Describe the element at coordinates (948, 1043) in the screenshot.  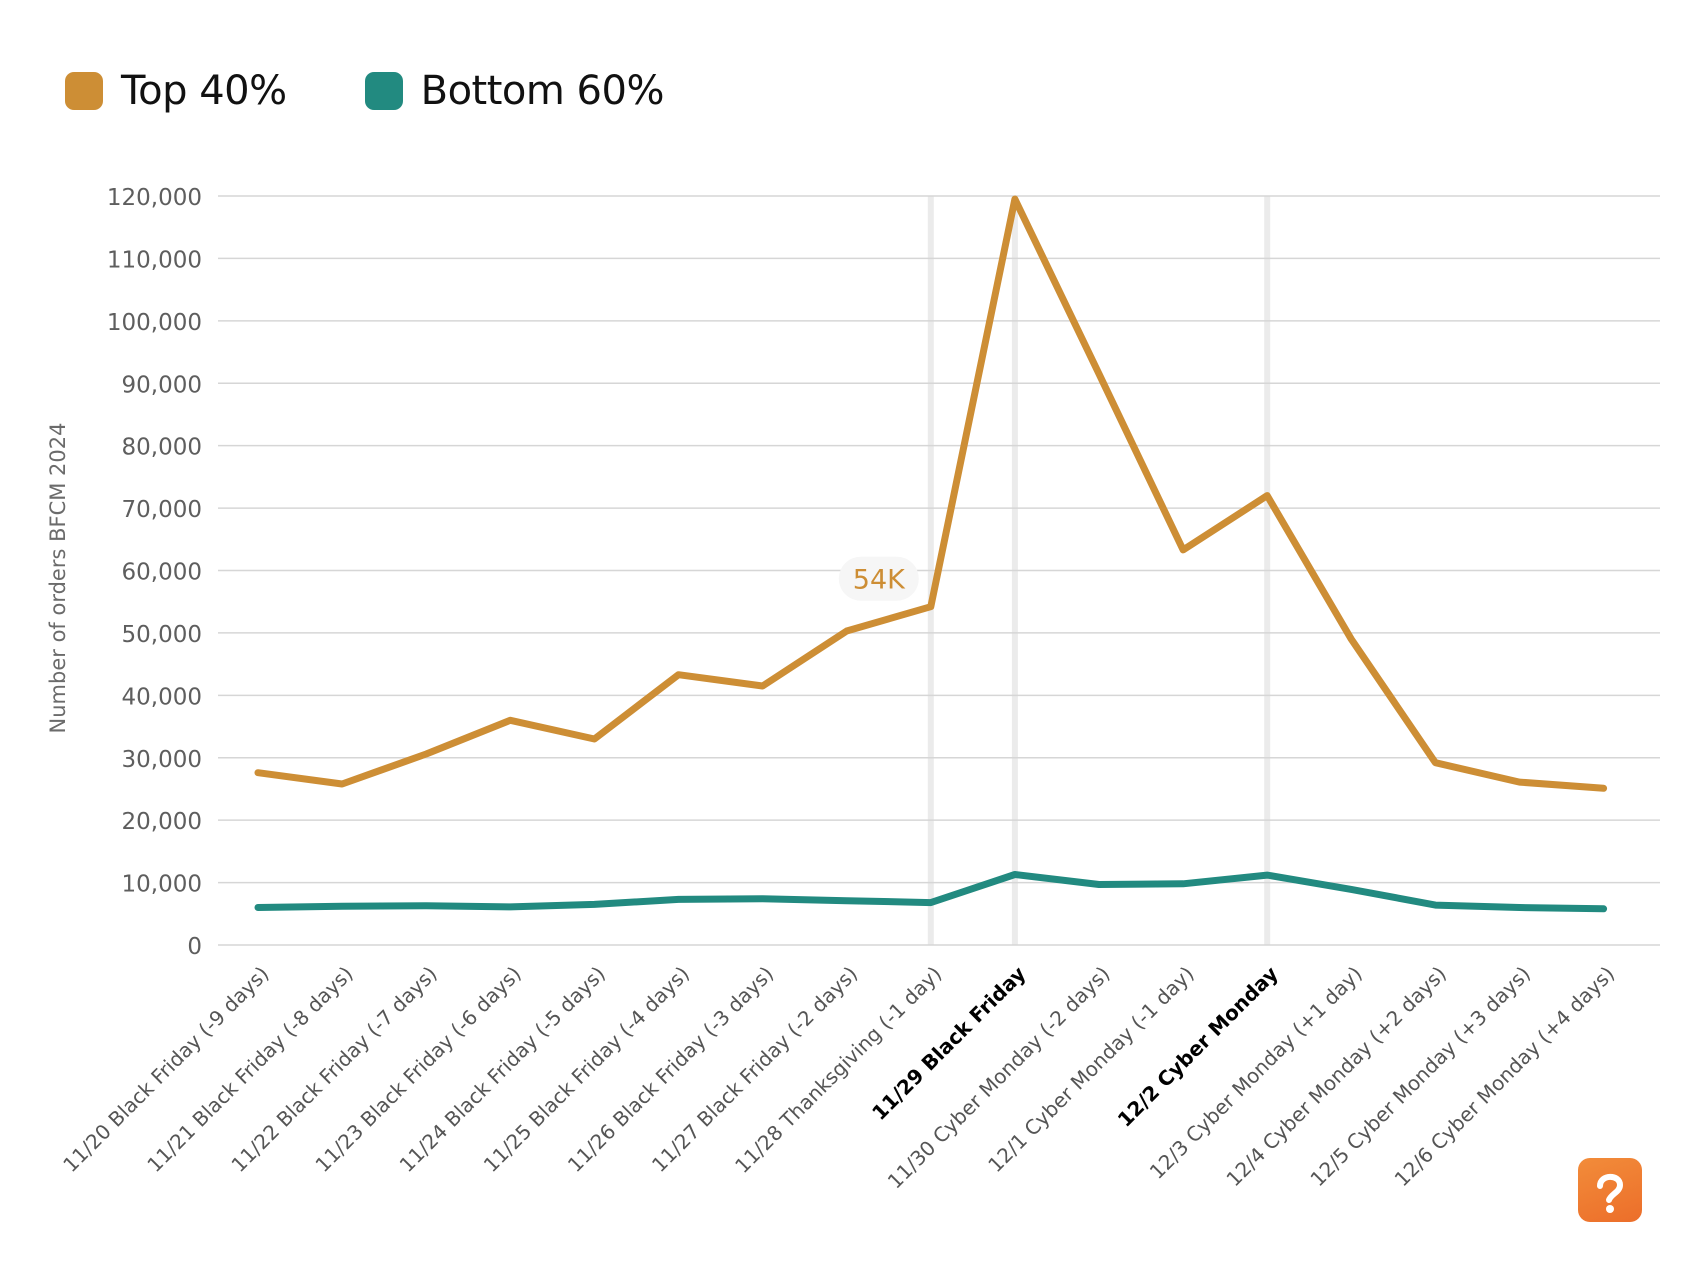
I see `x-tick-label: 11/29 Black Friday` at that location.